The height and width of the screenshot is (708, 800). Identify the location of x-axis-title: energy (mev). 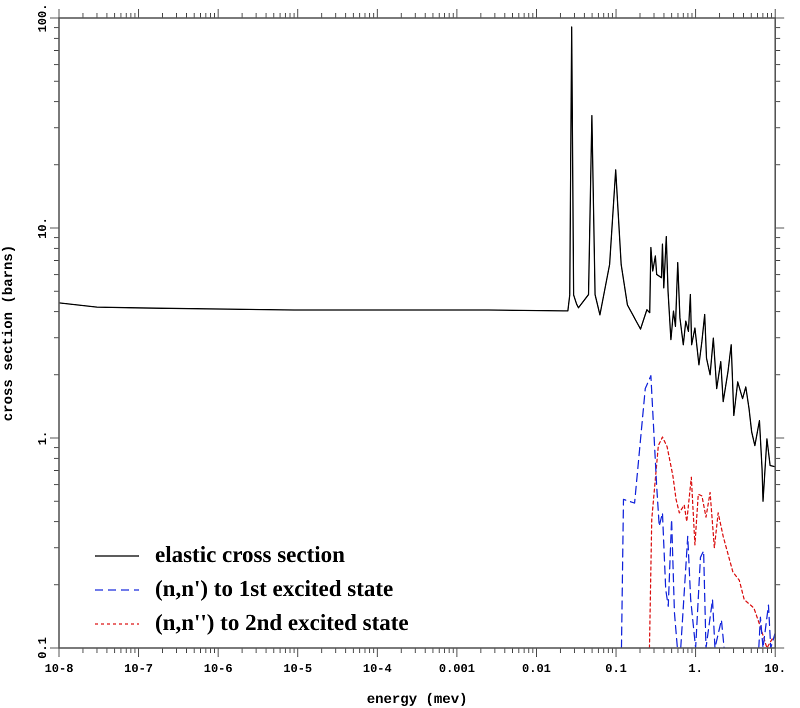
(417, 700).